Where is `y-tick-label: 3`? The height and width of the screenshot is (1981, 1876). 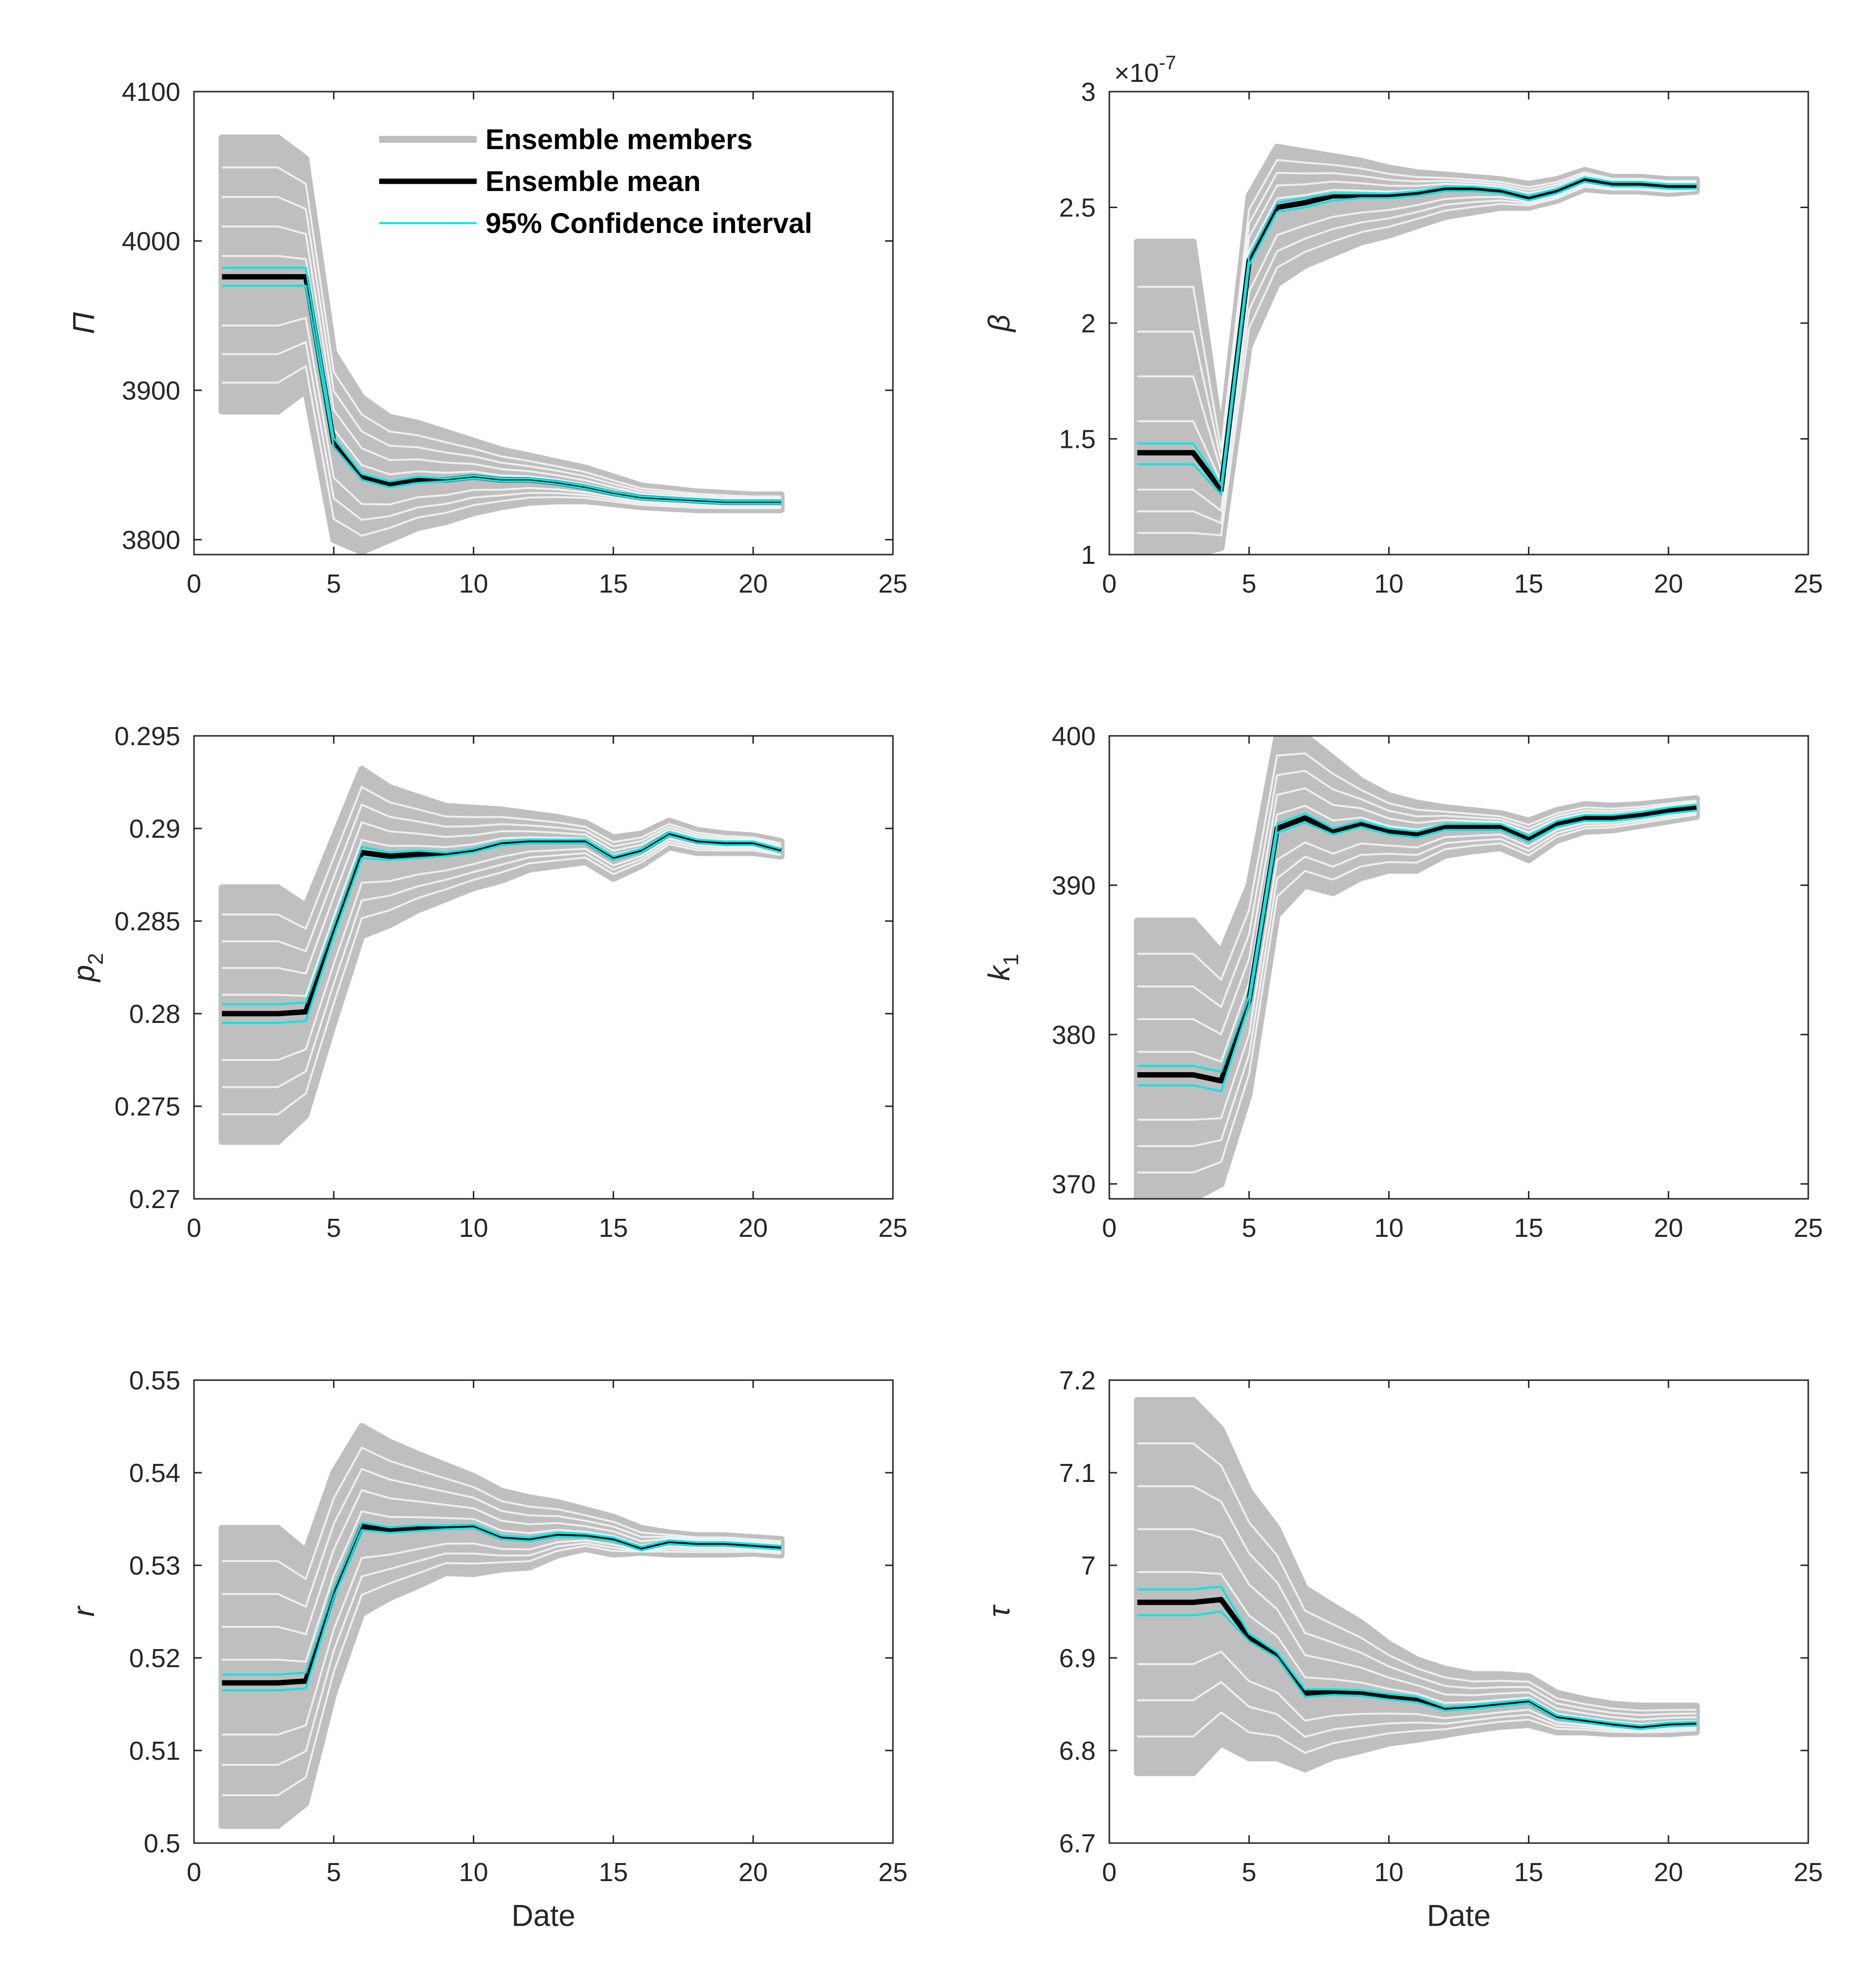
y-tick-label: 3 is located at coordinates (1088, 92).